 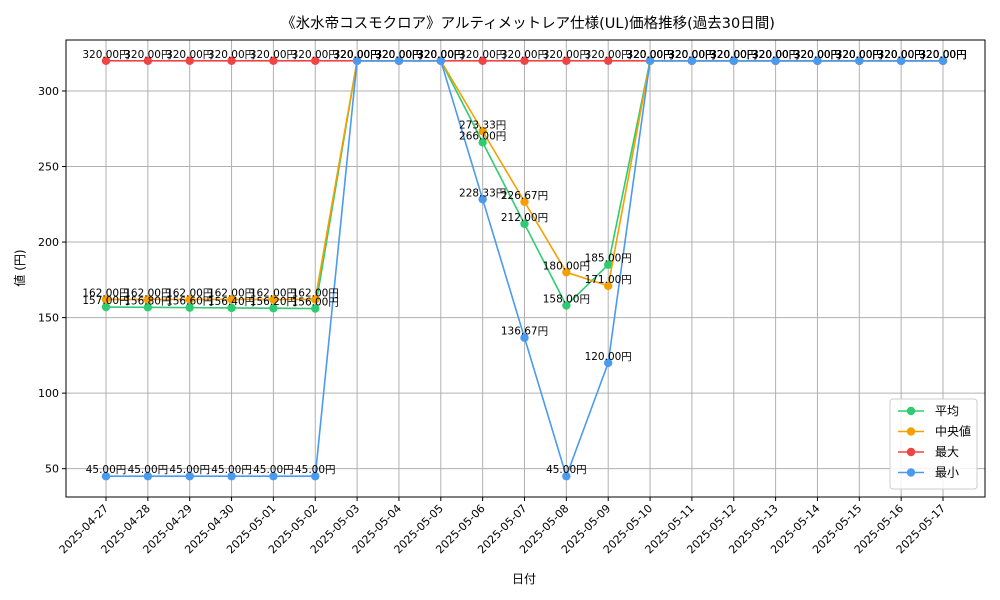 I want to click on data-label: 171.00円, so click(x=608, y=280).